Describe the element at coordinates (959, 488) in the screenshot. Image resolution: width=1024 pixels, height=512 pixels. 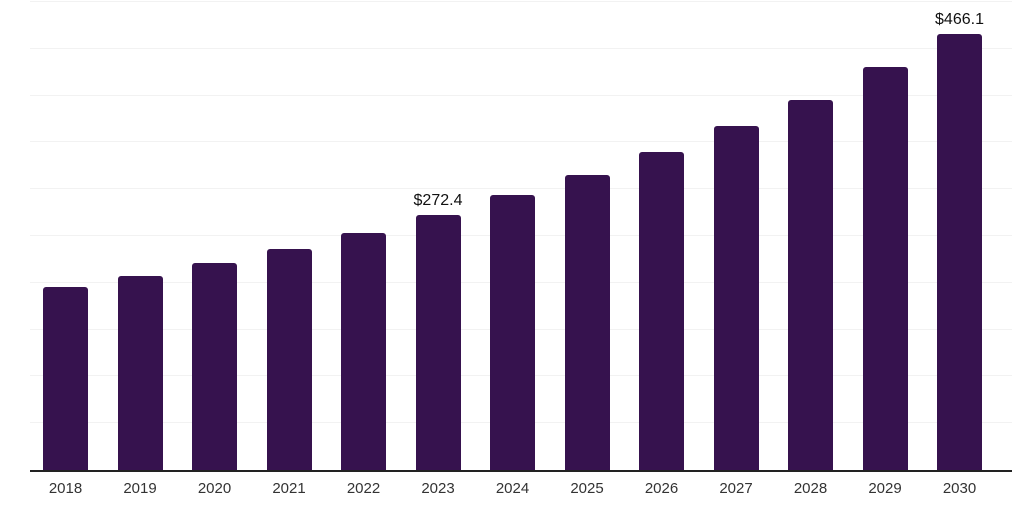
I see `x-tick-2030: 2030` at that location.